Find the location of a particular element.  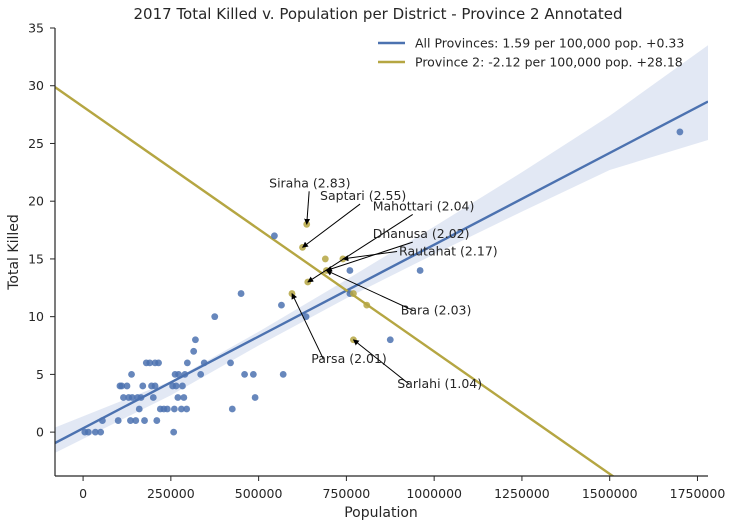

x-tick-label: 250000 is located at coordinates (171, 493).